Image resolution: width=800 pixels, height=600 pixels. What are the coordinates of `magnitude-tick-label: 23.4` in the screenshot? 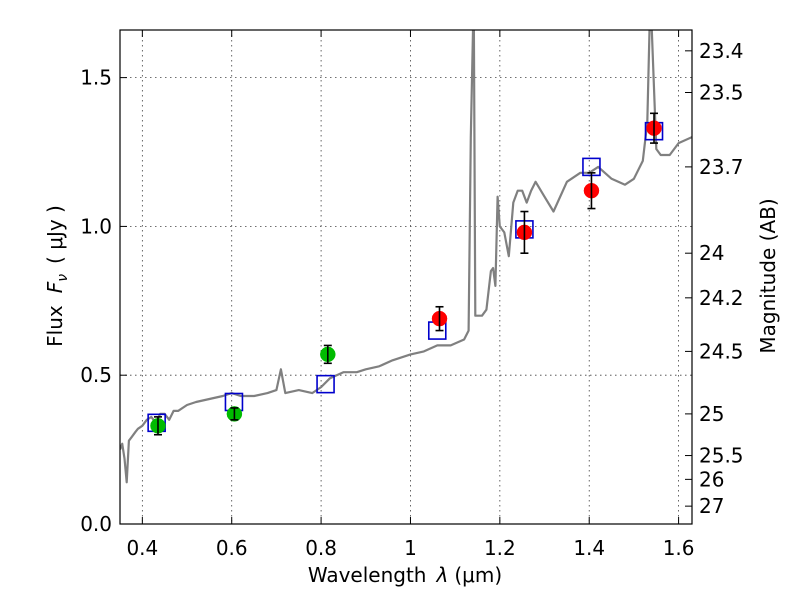 It's located at (721, 51).